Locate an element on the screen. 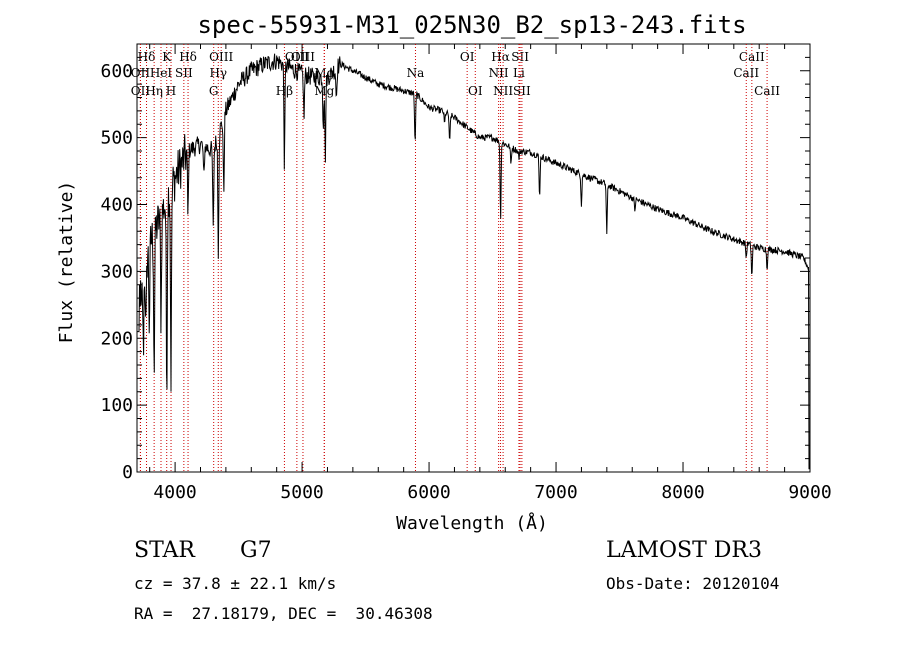  x-tick-label: 6000 is located at coordinates (428, 492).